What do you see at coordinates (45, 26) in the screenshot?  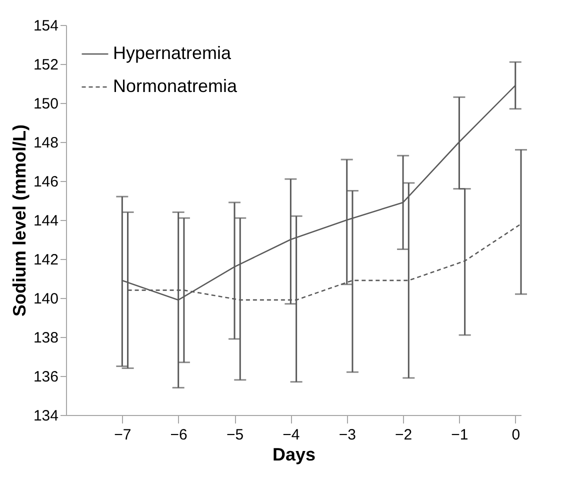 I see `y-tick-label: 154` at bounding box center [45, 26].